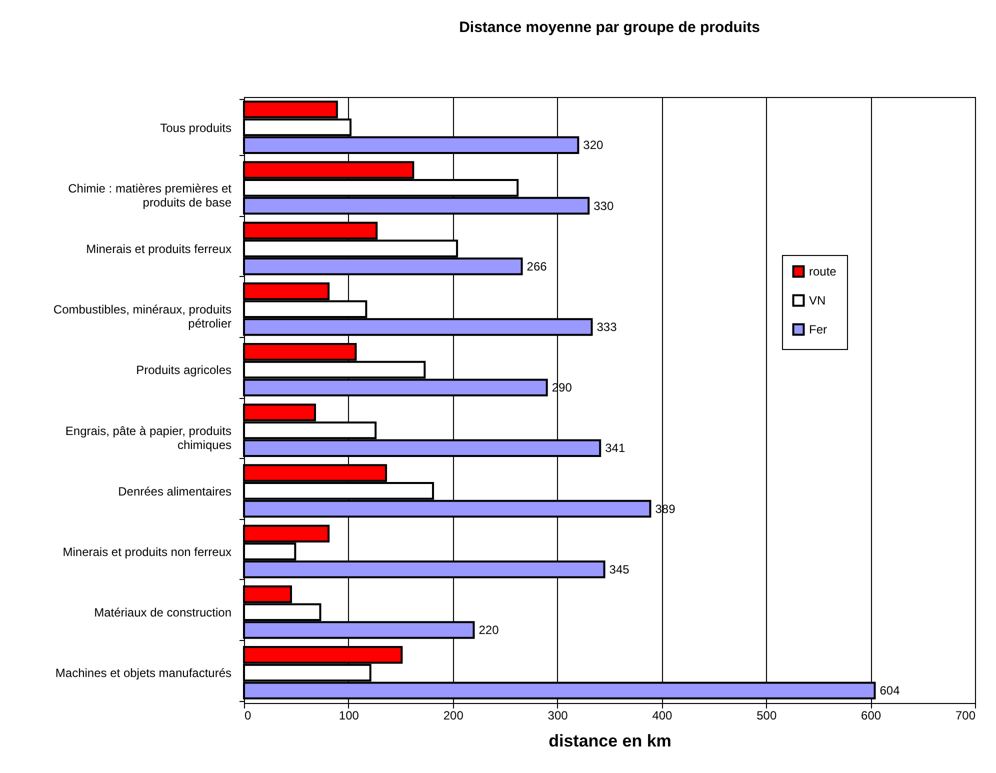  I want to click on data-label: 604, so click(890, 691).